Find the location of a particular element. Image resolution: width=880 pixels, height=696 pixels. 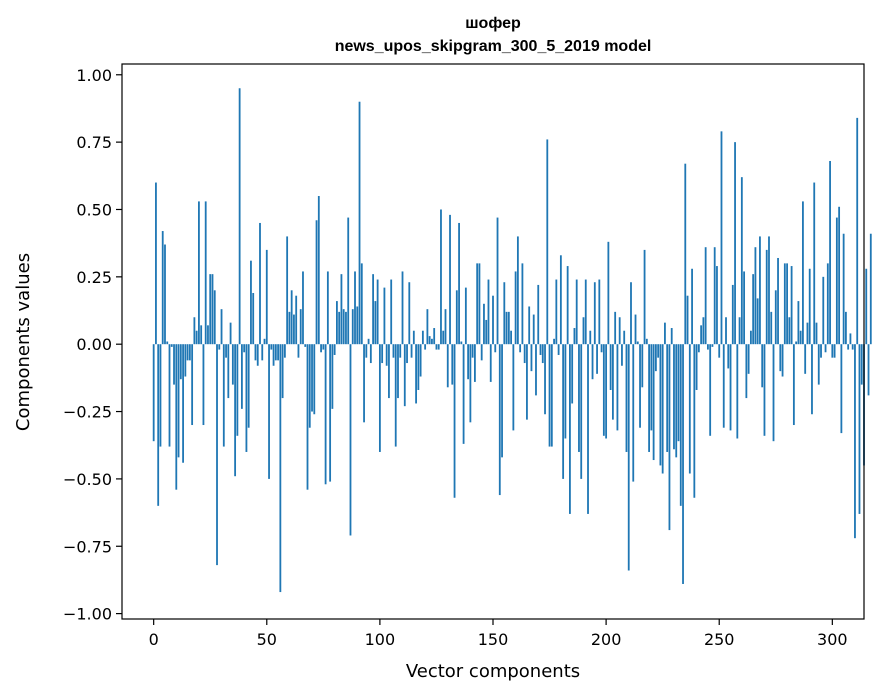

y-axis: 1.00 0.75 0.50 0.25 0.00 −0.25 −0.50 −0.75 −1.00 is located at coordinates (92, 345).